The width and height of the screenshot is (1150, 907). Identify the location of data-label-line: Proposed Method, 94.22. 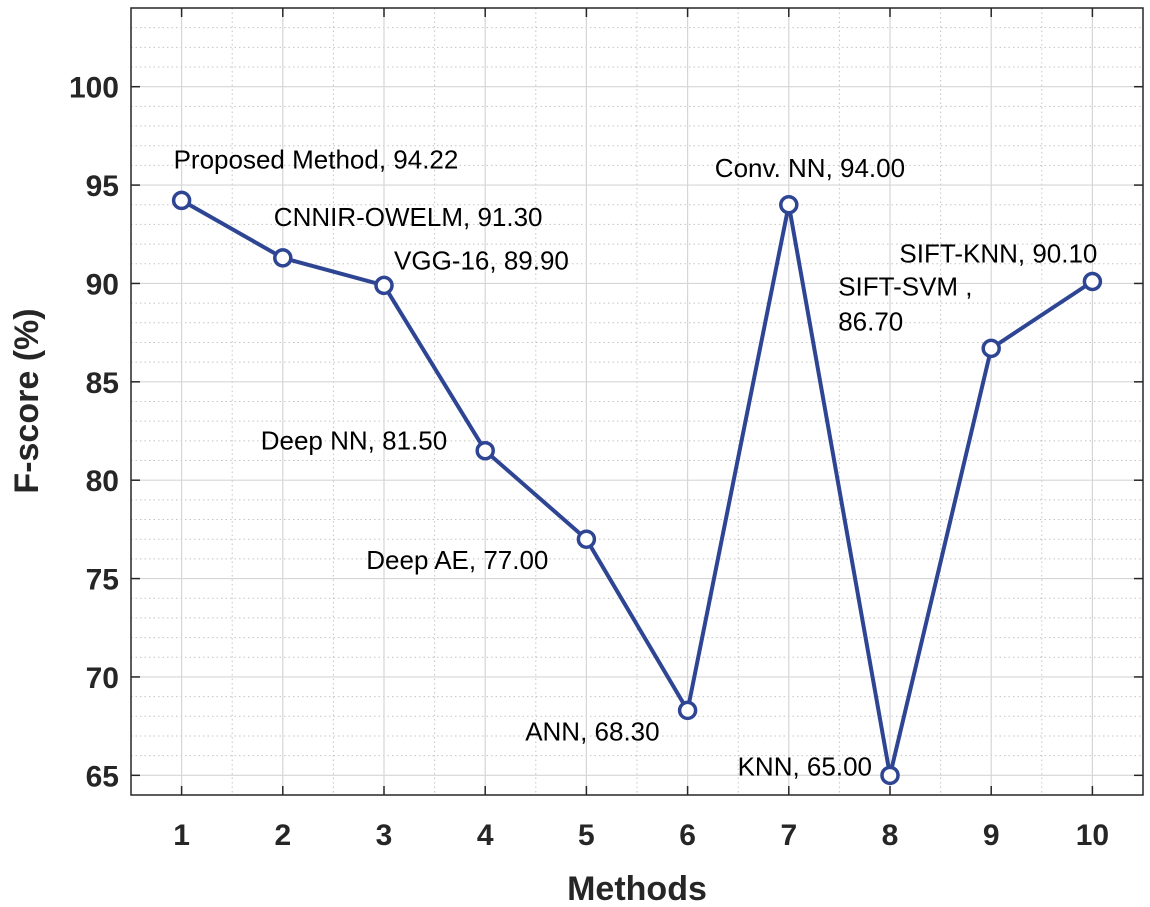
(316, 159).